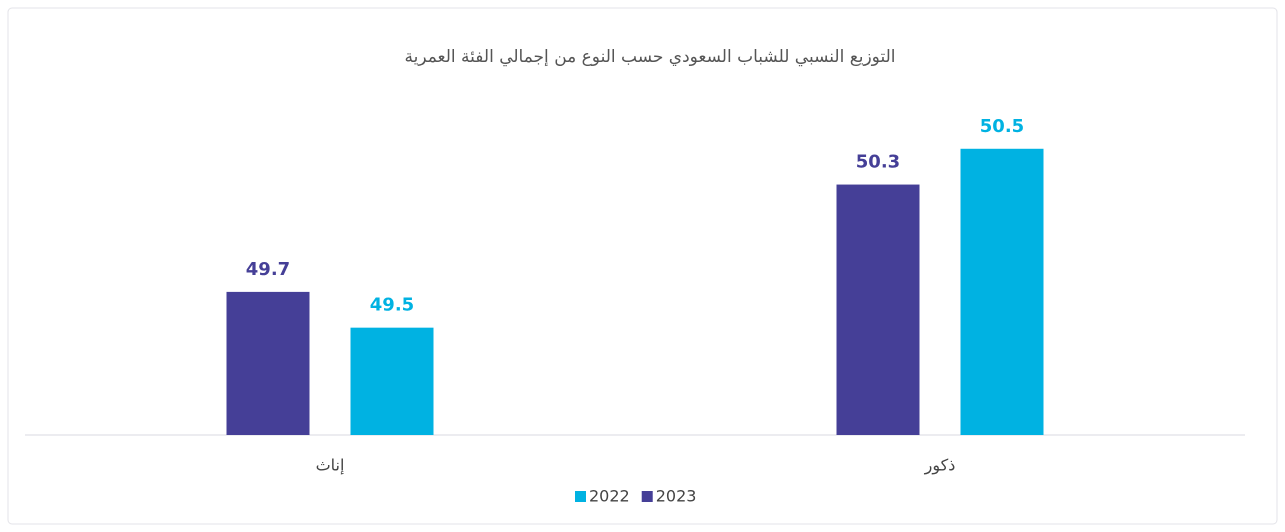 This screenshot has height=532, width=1285. Describe the element at coordinates (1002, 126) in the screenshot. I see `data-label: 50.5` at that location.